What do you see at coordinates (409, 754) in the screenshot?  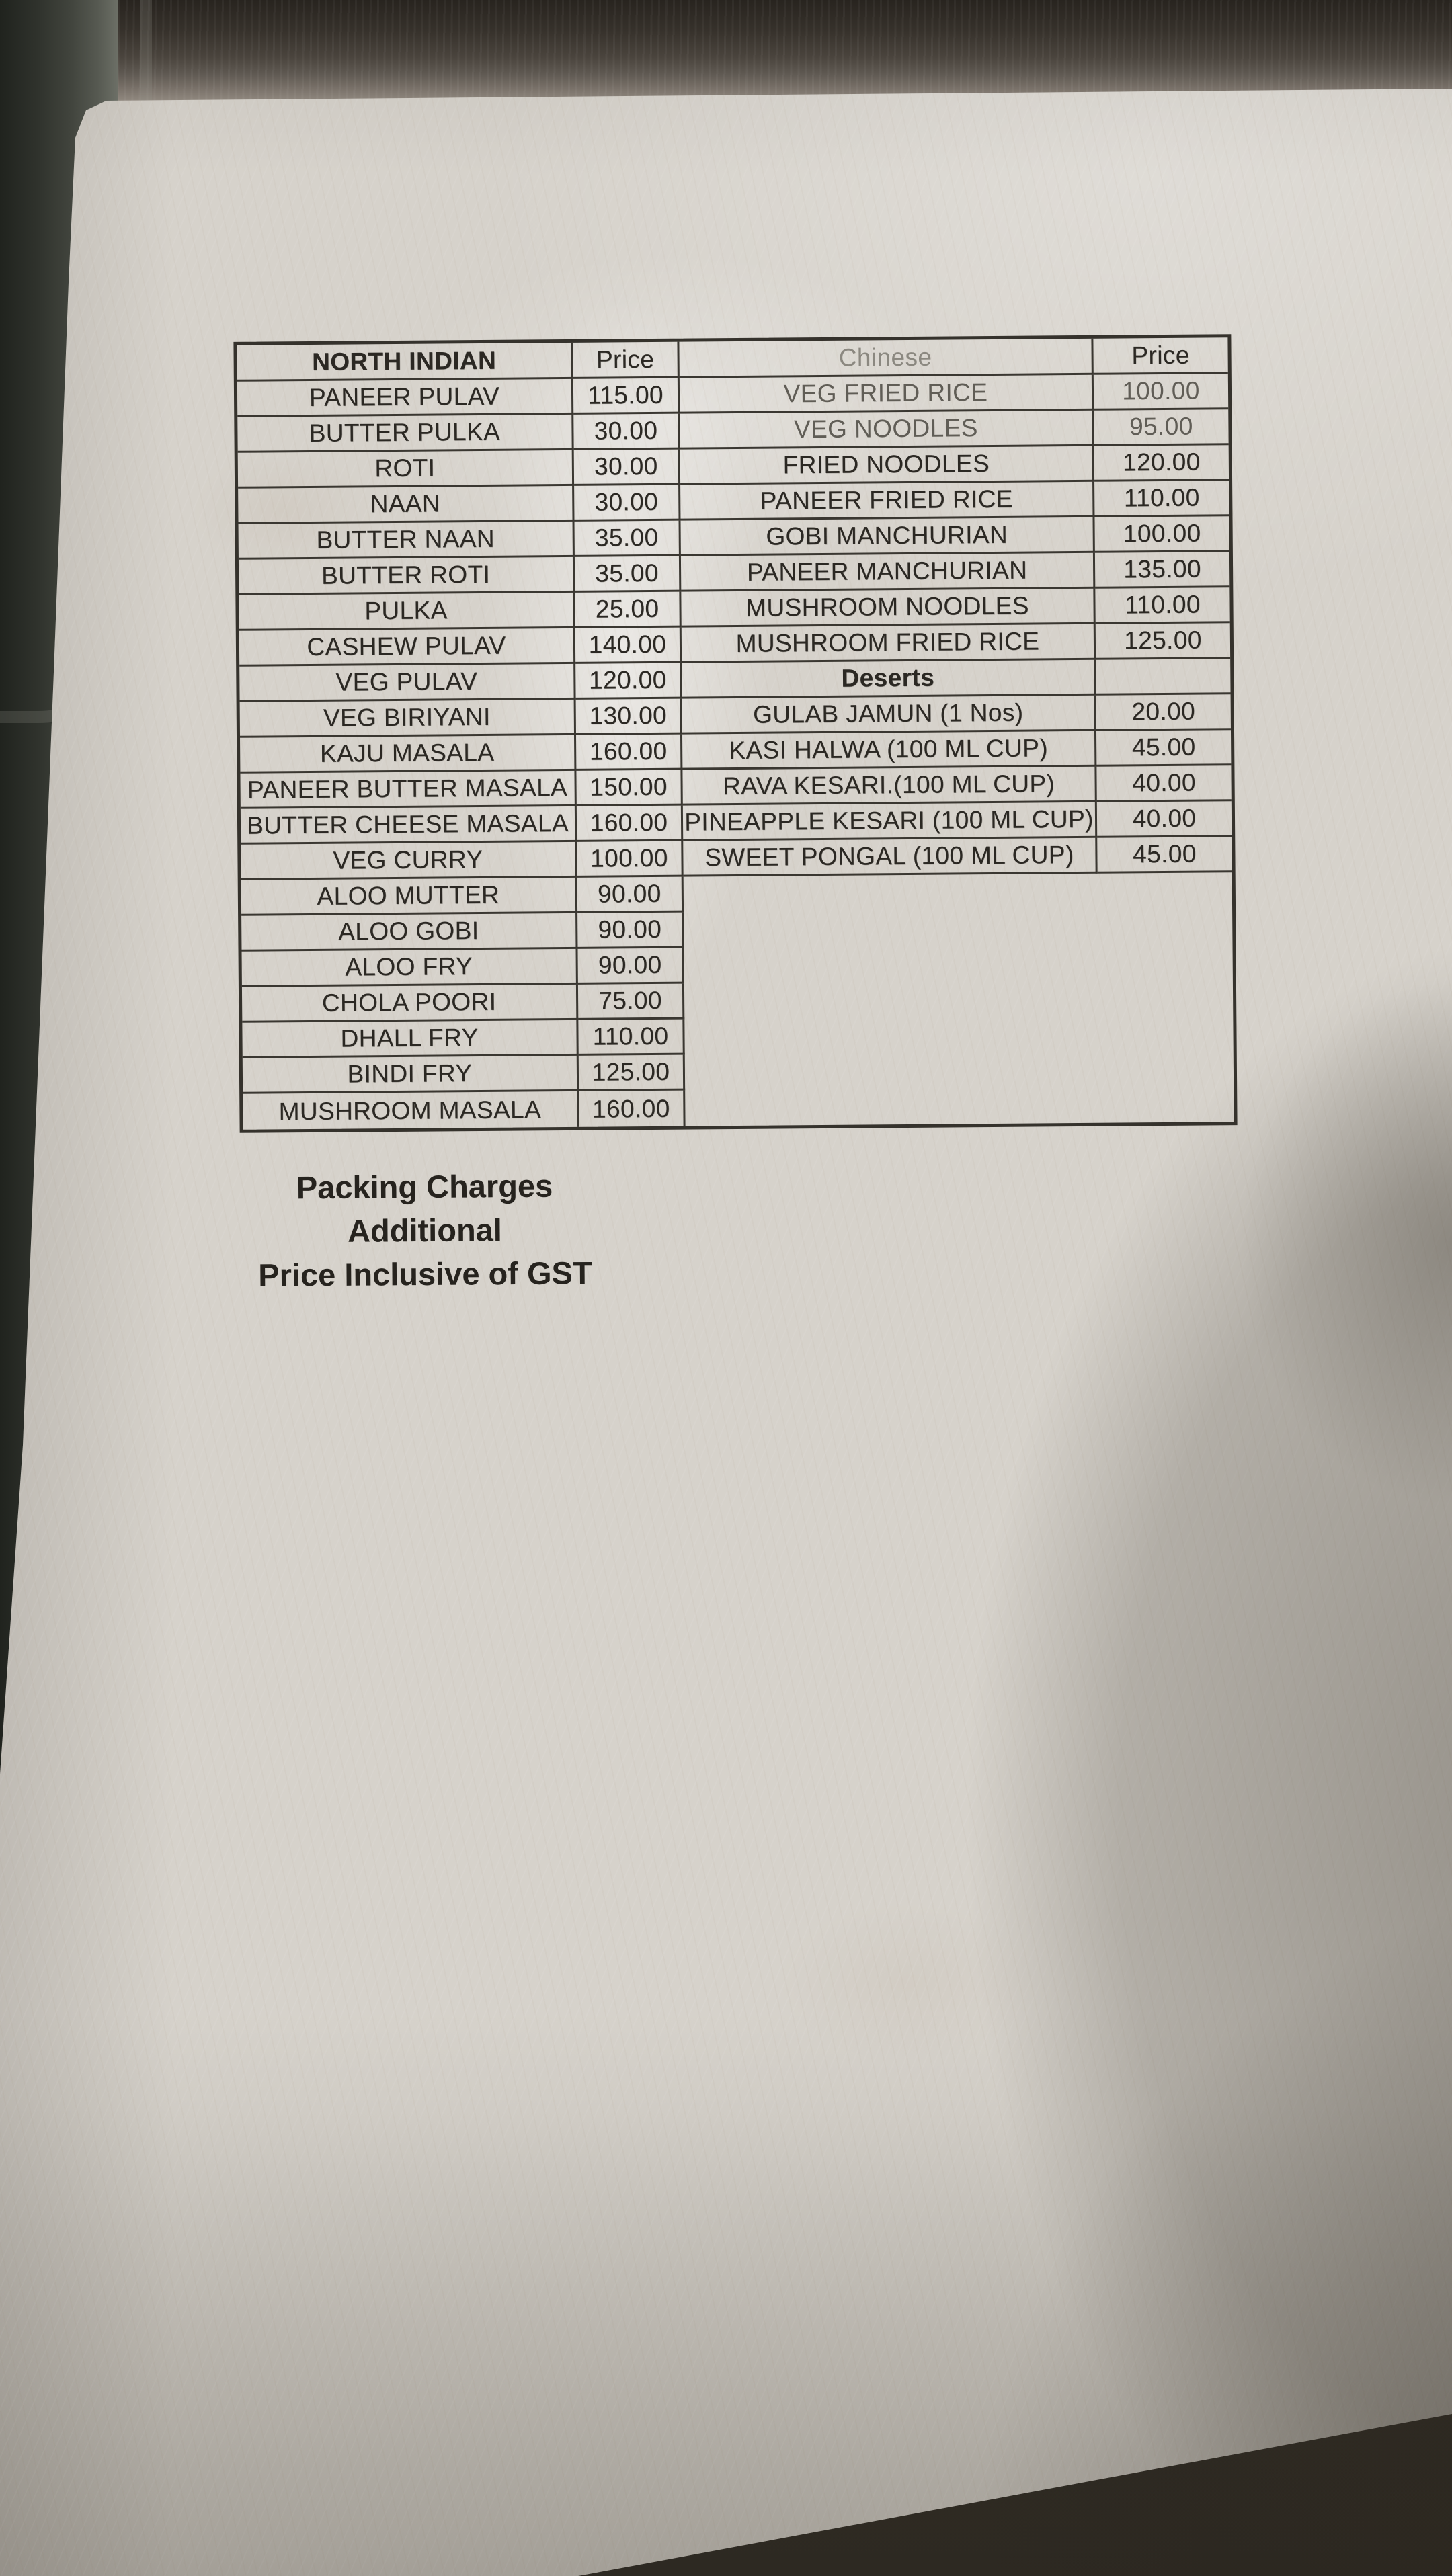 I see `menu-item-name: KAJU MASALA` at bounding box center [409, 754].